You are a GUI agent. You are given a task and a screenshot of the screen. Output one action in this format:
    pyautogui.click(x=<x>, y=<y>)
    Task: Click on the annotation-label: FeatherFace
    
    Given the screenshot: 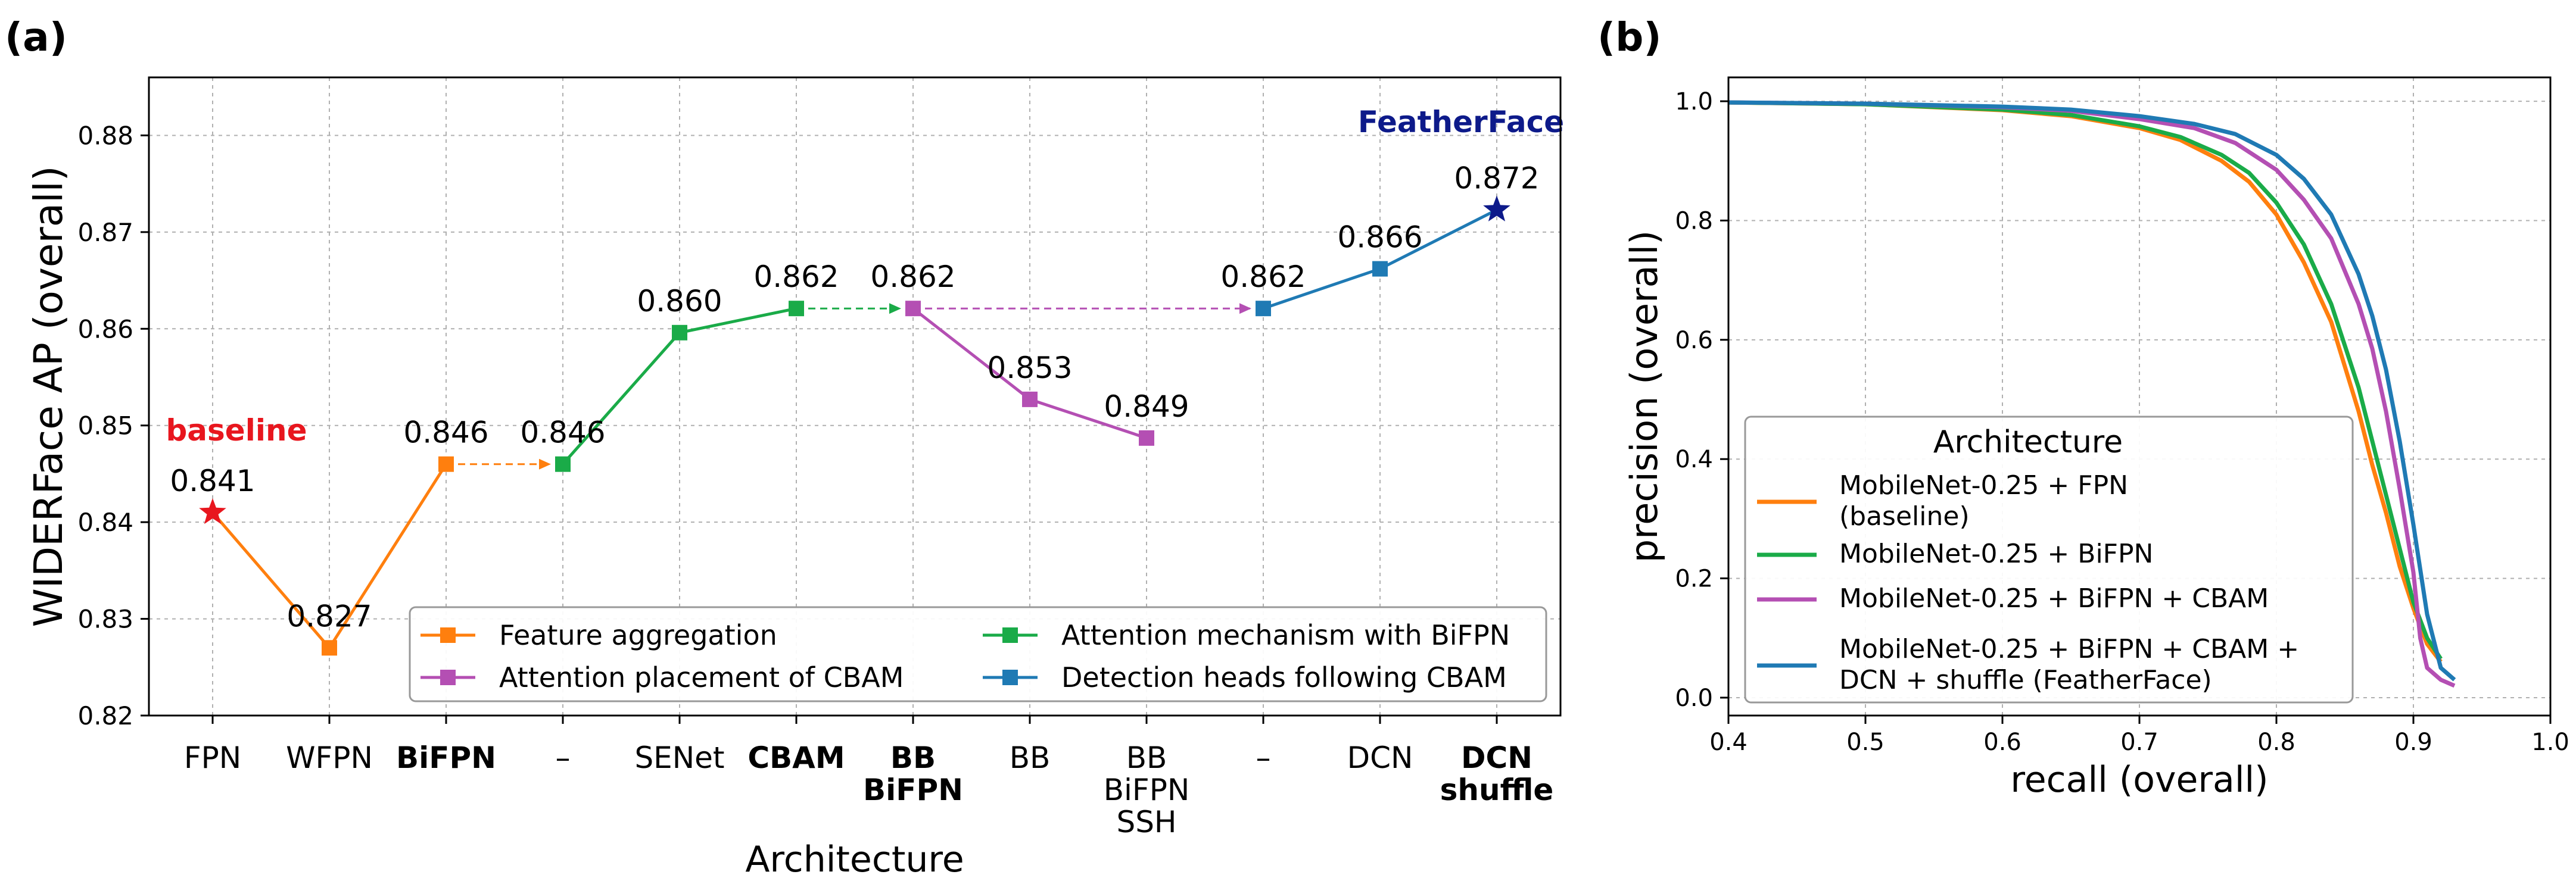 What is the action you would take?
    pyautogui.click(x=1461, y=122)
    